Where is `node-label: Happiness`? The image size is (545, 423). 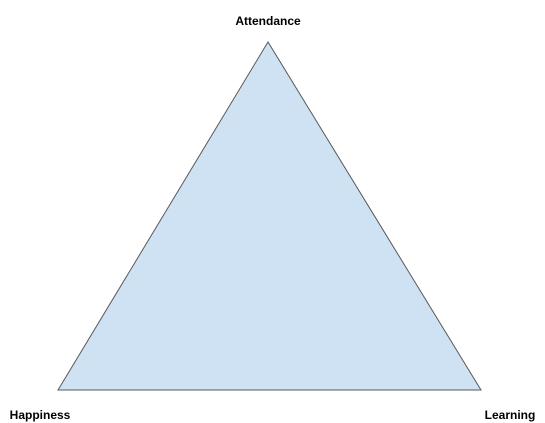
node-label: Happiness is located at coordinates (40, 415).